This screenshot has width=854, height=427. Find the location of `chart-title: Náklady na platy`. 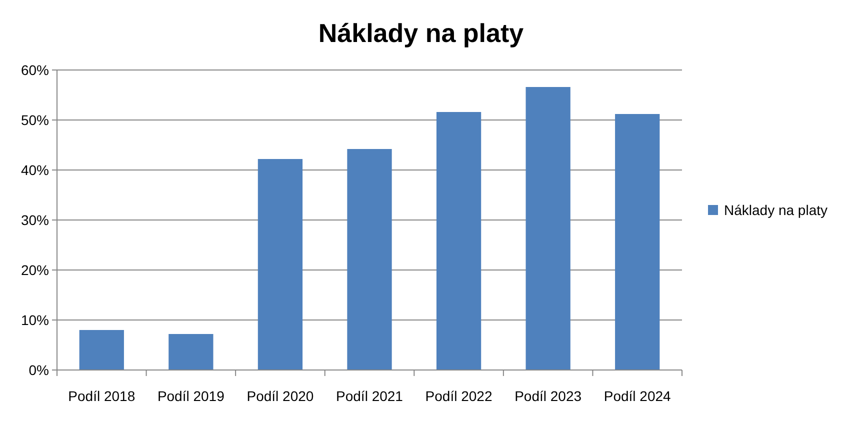

chart-title: Náklady na platy is located at coordinates (421, 33).